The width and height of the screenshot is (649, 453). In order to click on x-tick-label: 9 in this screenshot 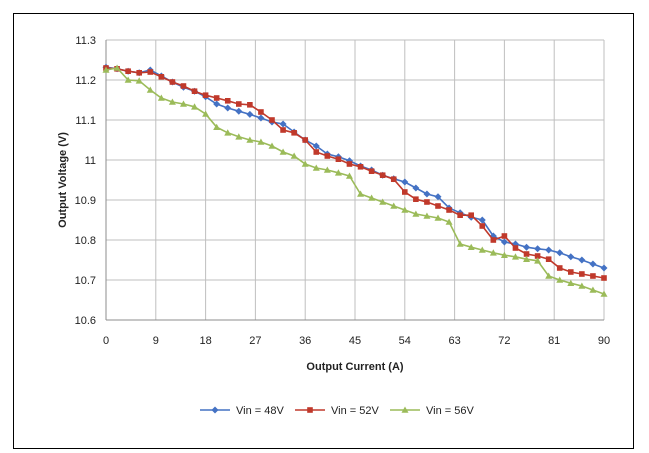, I will do `click(156, 341)`.